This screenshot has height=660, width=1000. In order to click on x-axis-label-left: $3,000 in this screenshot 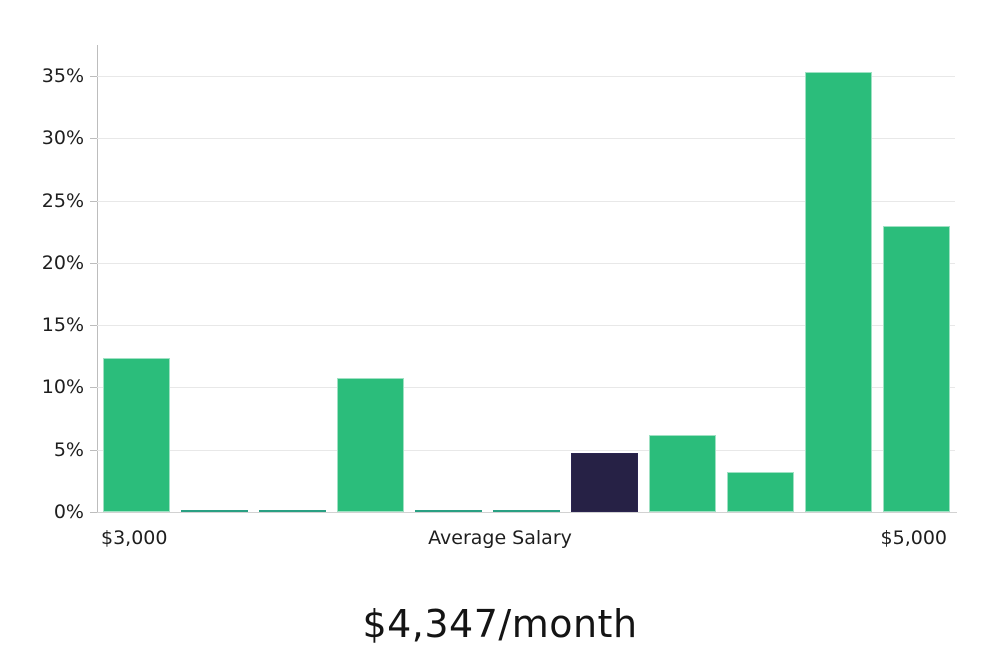, I will do `click(134, 538)`.